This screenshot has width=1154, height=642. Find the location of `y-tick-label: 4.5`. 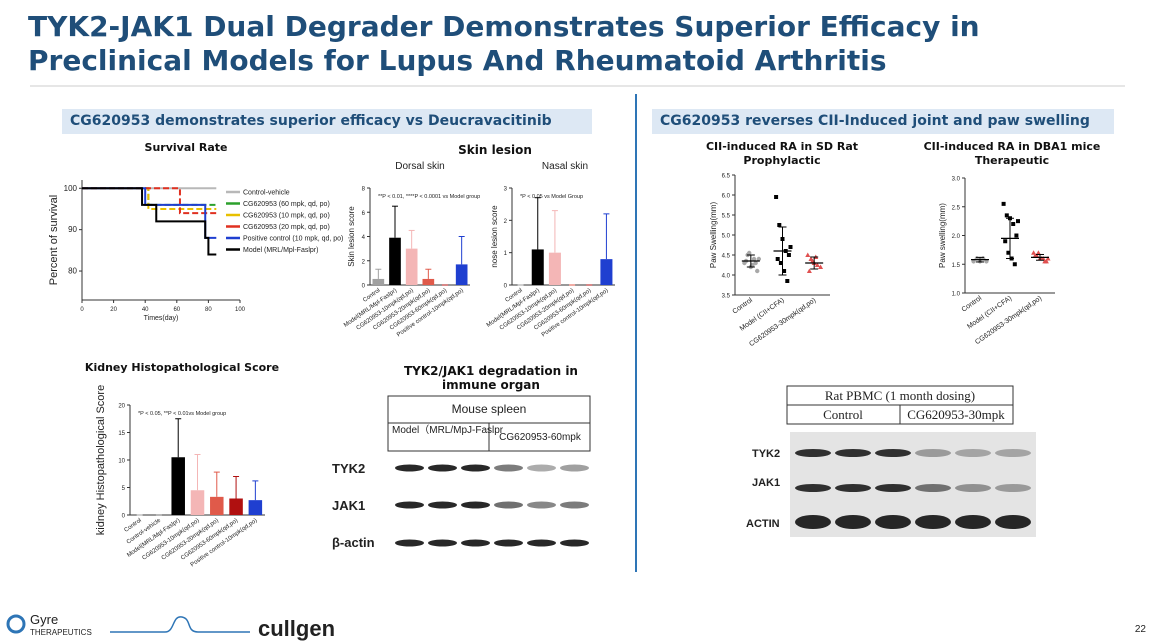

y-tick-label: 4.5 is located at coordinates (726, 257).